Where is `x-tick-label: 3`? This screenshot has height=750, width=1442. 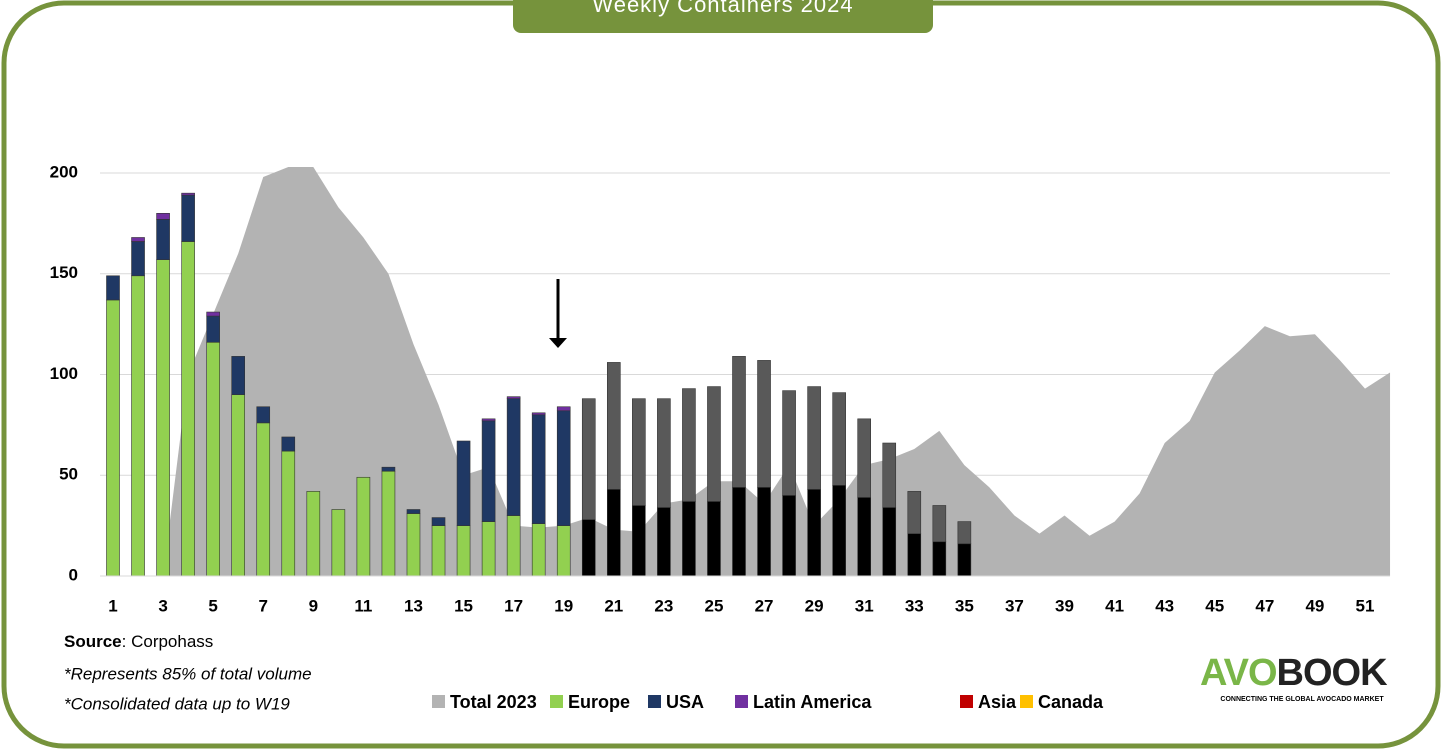 x-tick-label: 3 is located at coordinates (162, 605).